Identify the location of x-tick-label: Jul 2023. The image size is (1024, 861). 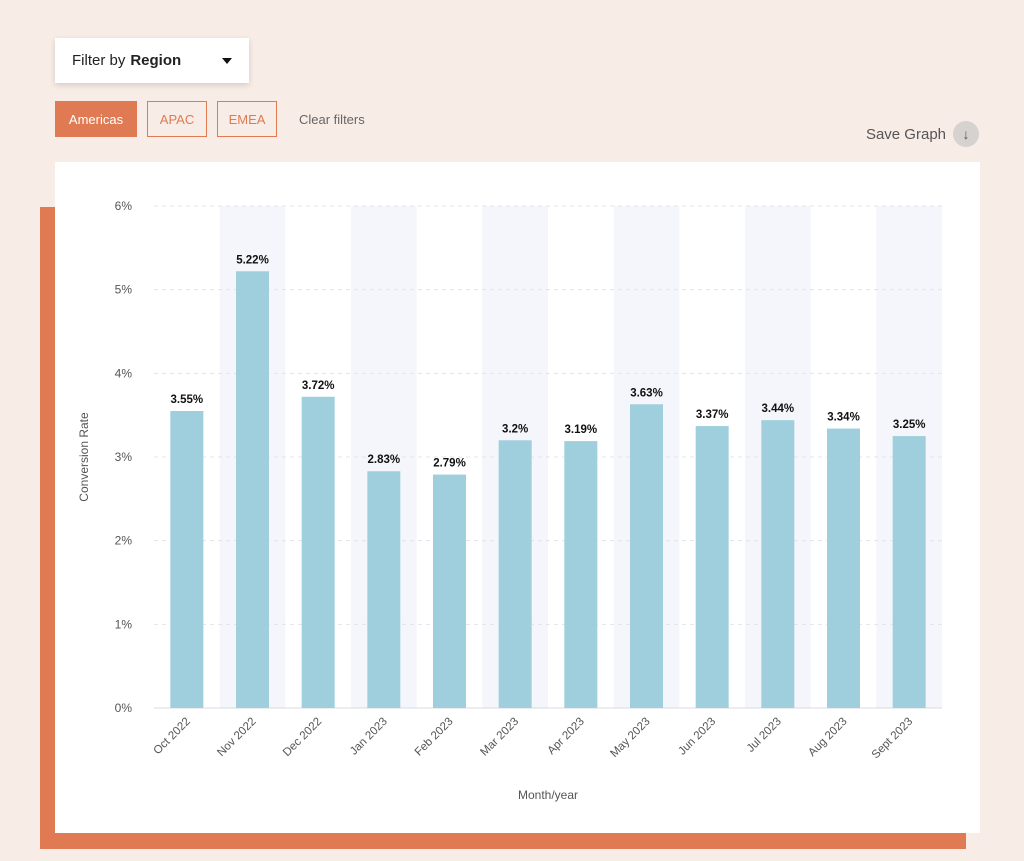
(764, 735).